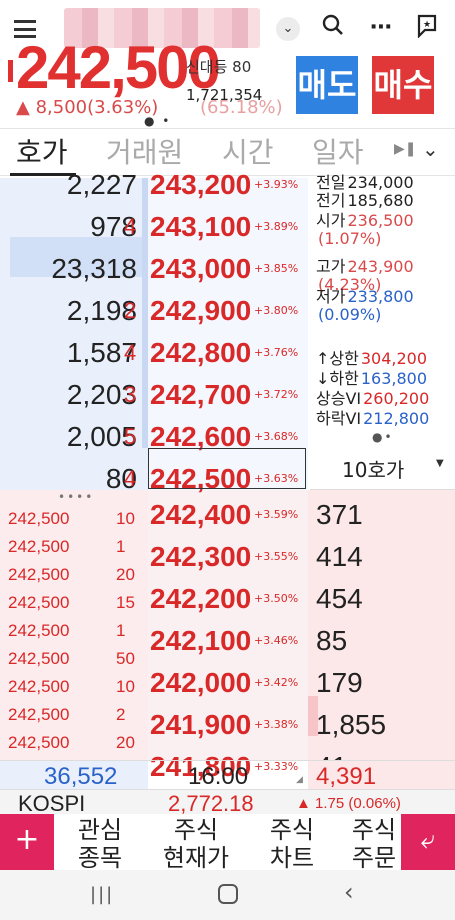 This screenshot has height=920, width=455. I want to click on bid-pct: +3.50%, so click(276, 598).